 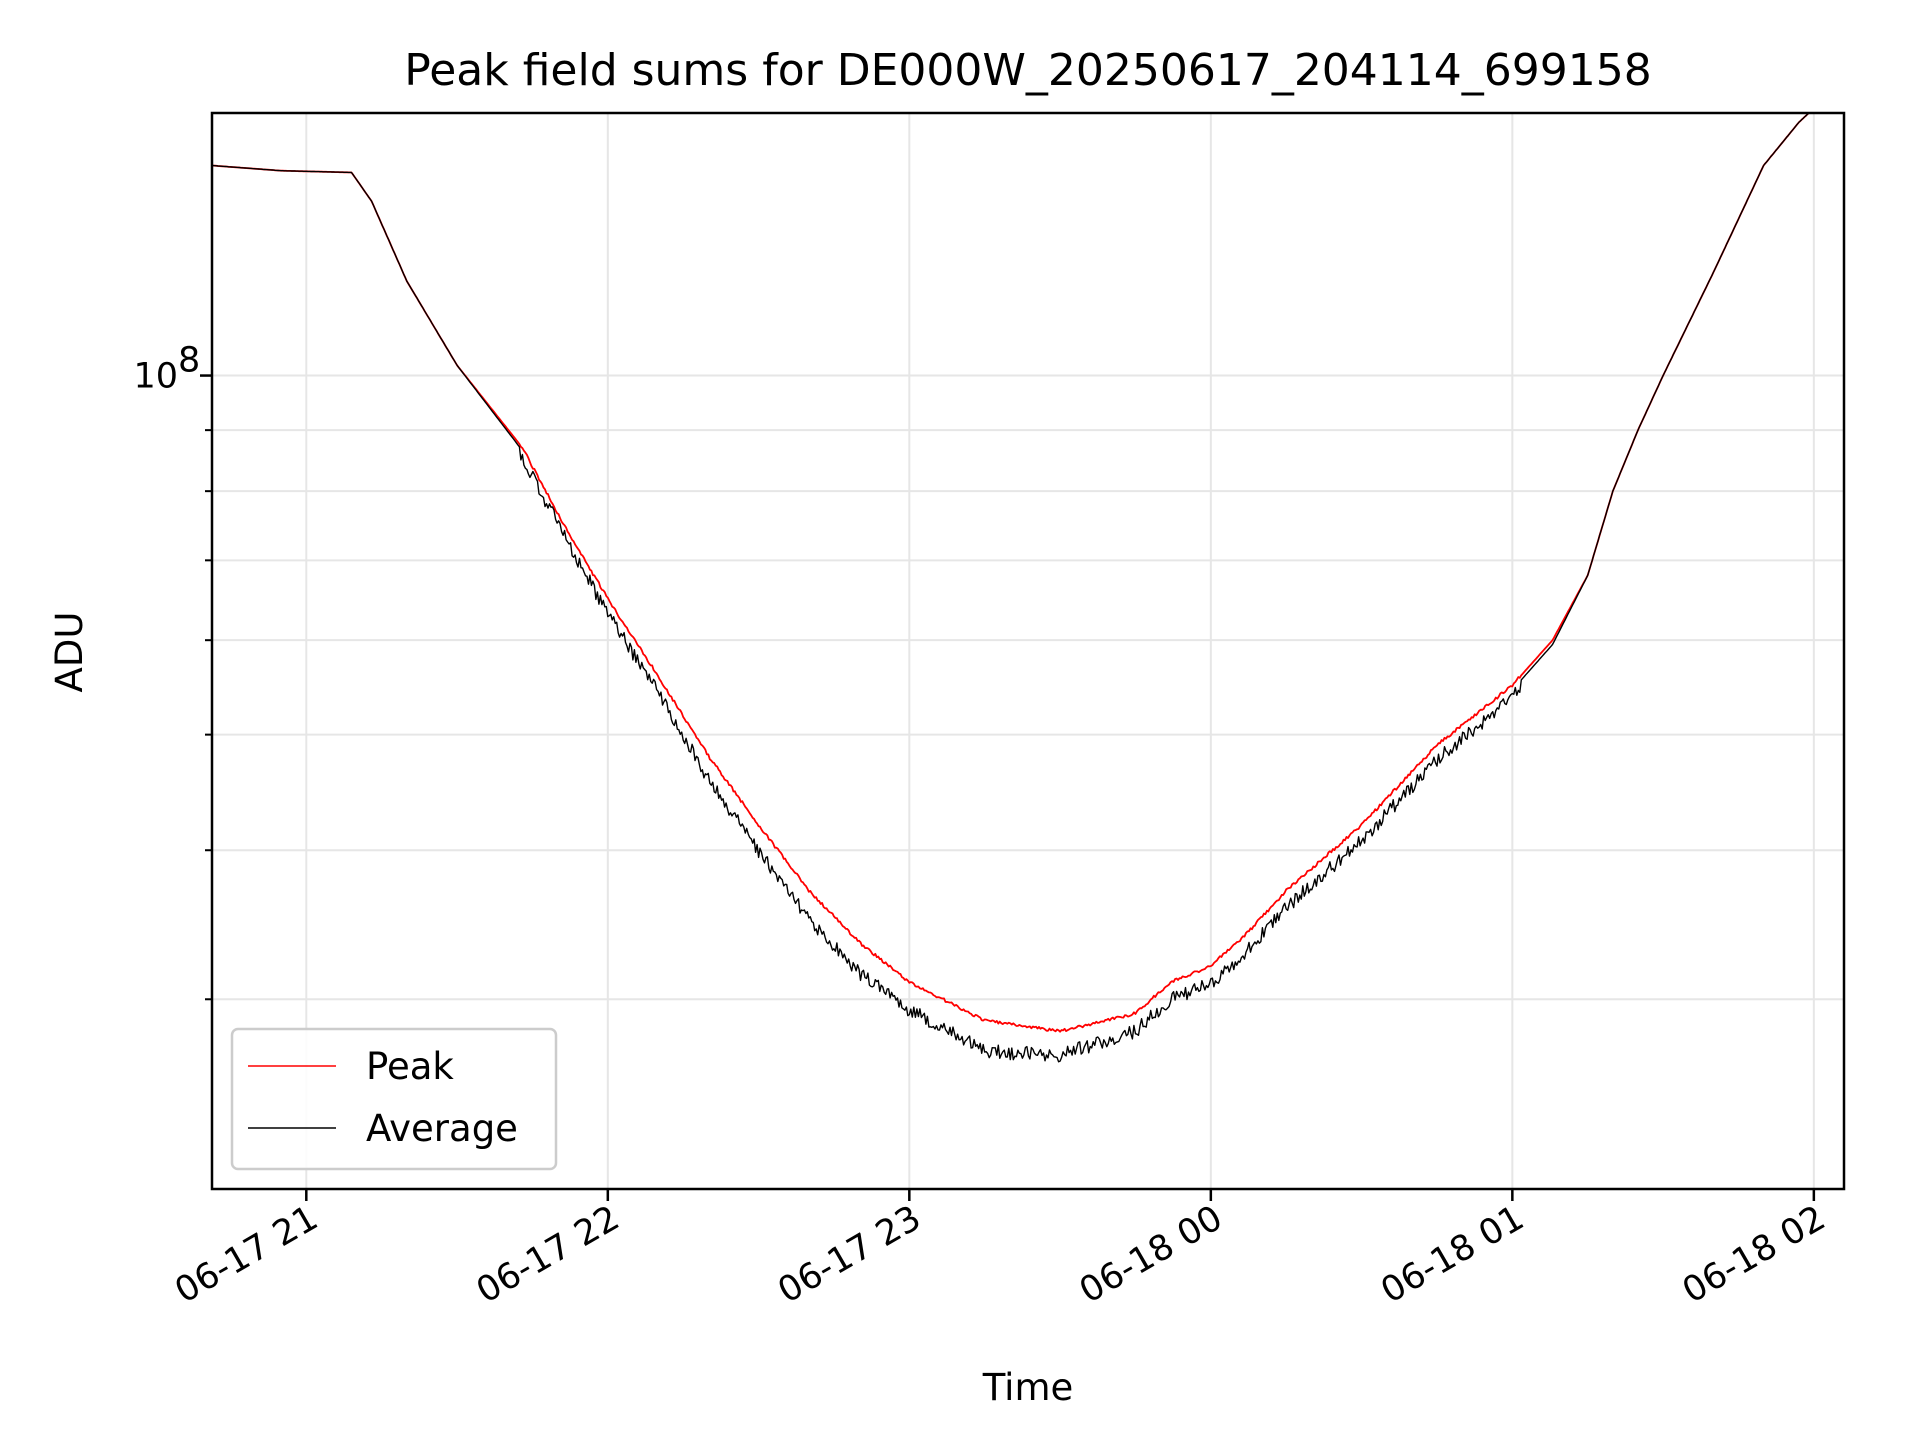 I want to click on y-tick-label: 10, so click(x=155, y=377).